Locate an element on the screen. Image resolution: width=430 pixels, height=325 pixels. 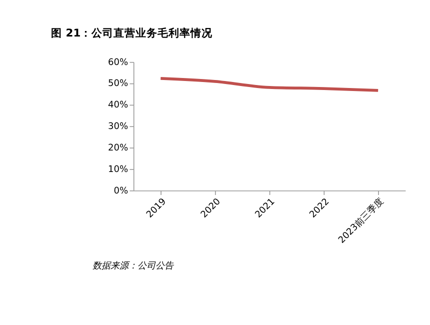
y-tick-label: 0% is located at coordinates (121, 191).